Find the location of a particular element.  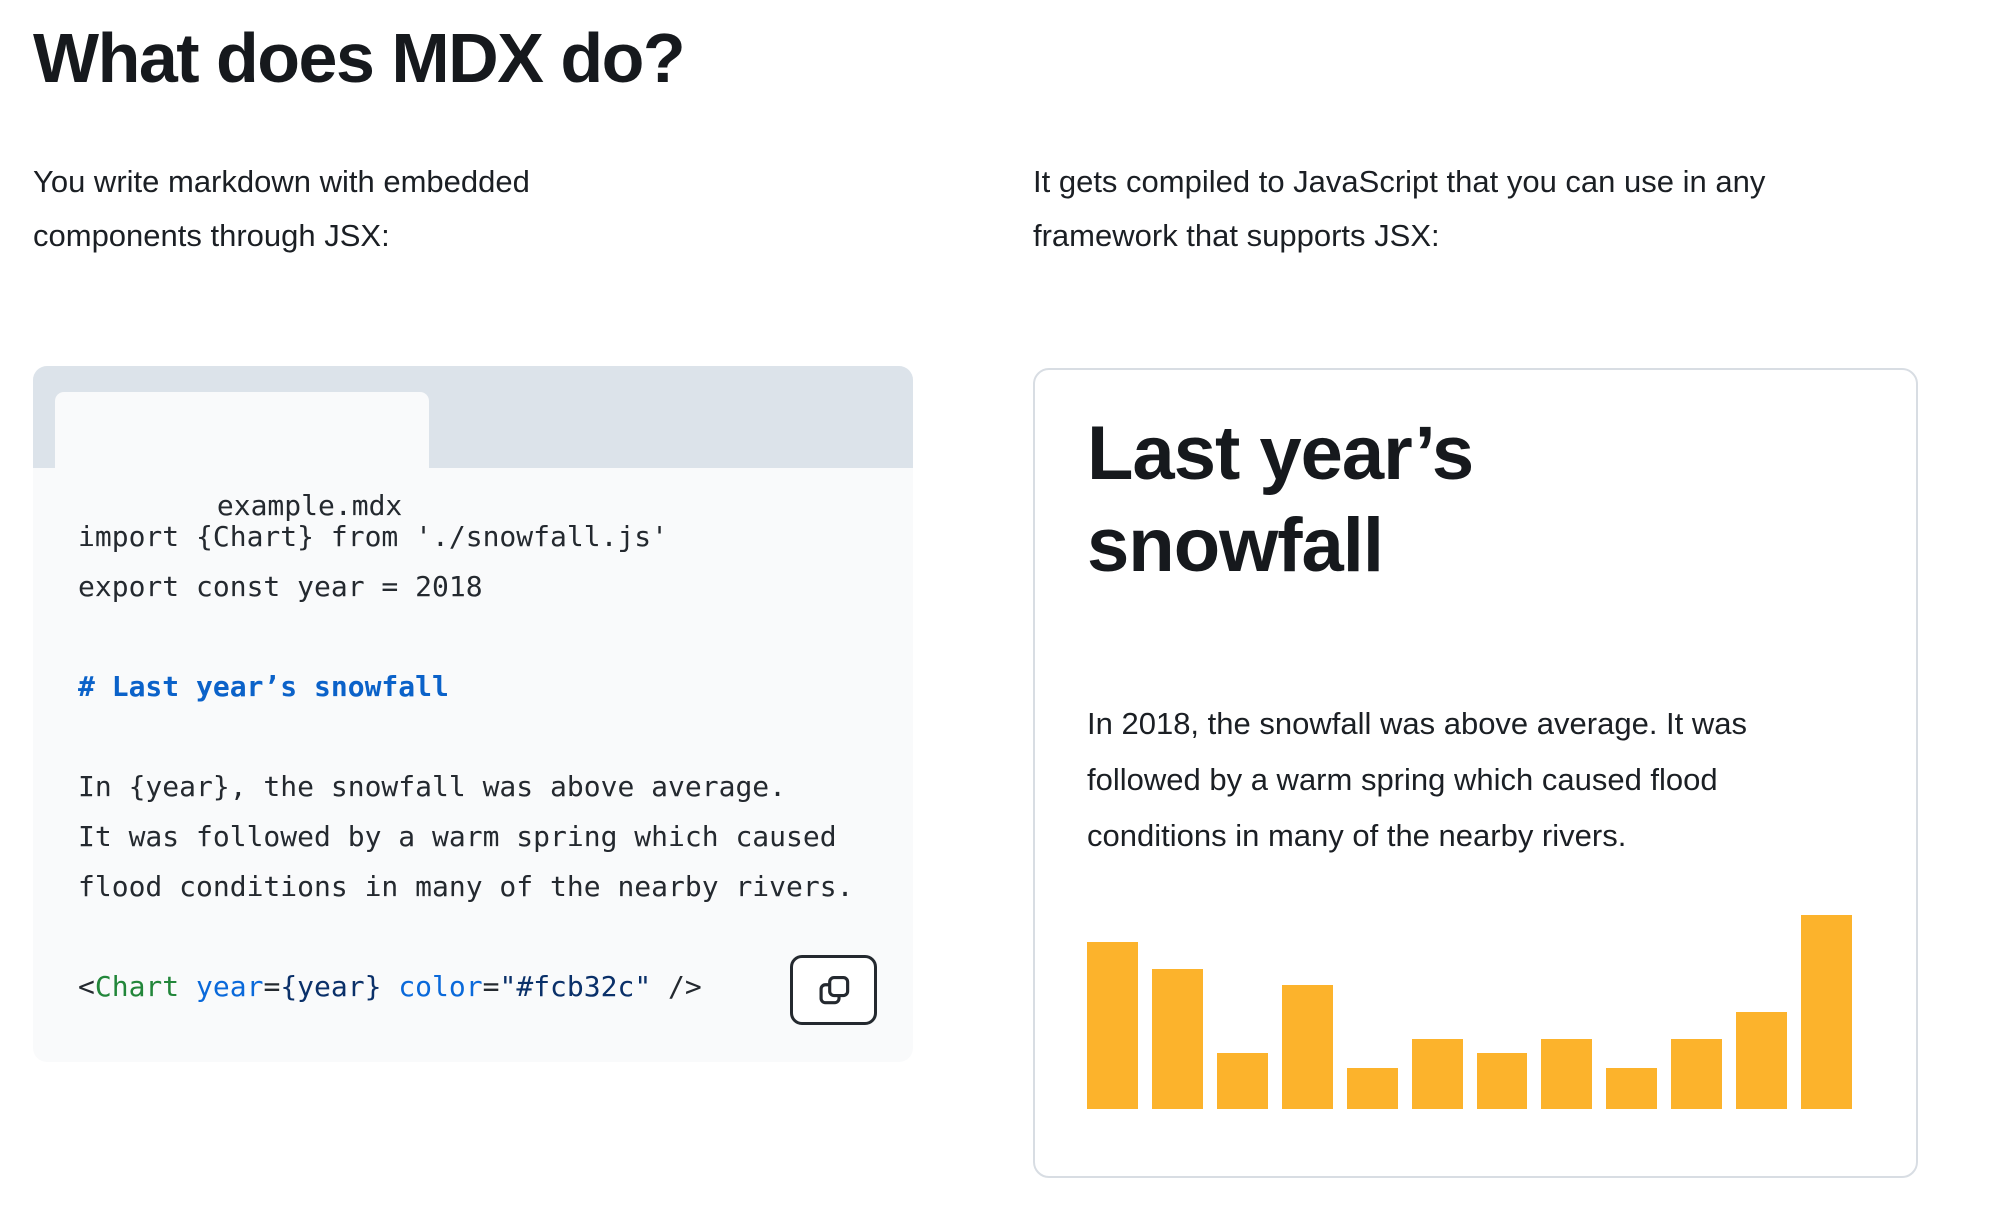

code-line: # Last year’s snowfall is located at coordinates (263, 686).